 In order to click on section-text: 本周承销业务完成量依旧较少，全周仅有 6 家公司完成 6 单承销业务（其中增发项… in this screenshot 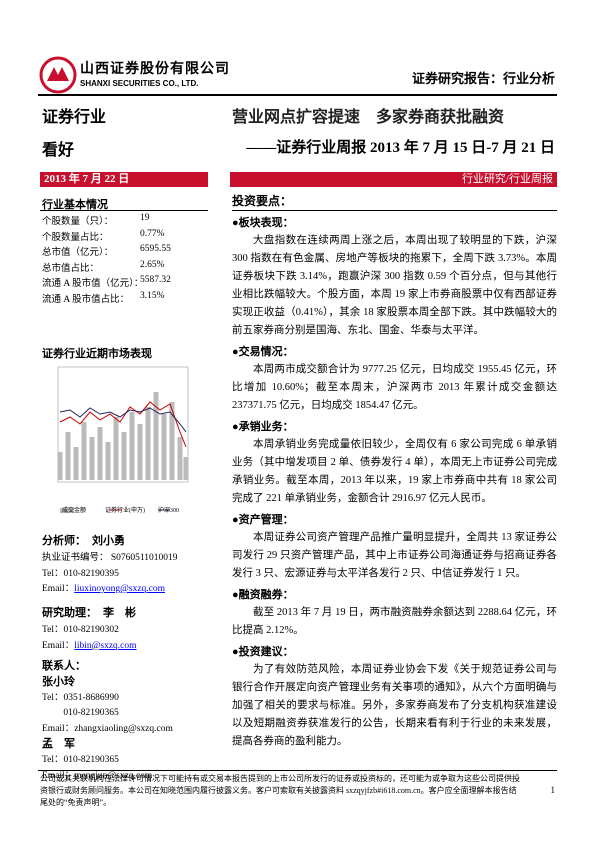, I will do `click(394, 471)`.